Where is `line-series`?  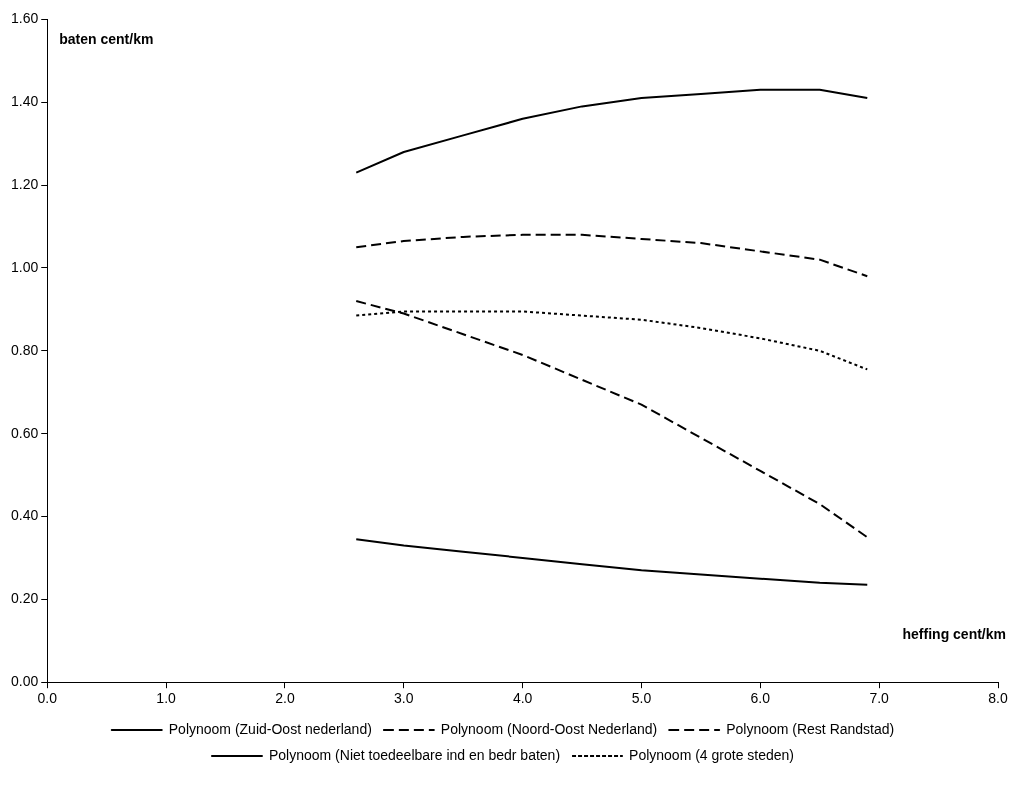
line-series is located at coordinates (612, 255).